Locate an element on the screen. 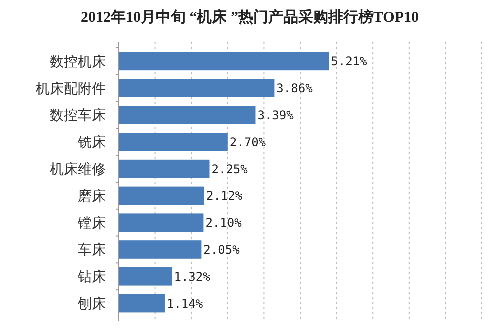 The height and width of the screenshot is (335, 500). data-label: 2.25% is located at coordinates (230, 169).